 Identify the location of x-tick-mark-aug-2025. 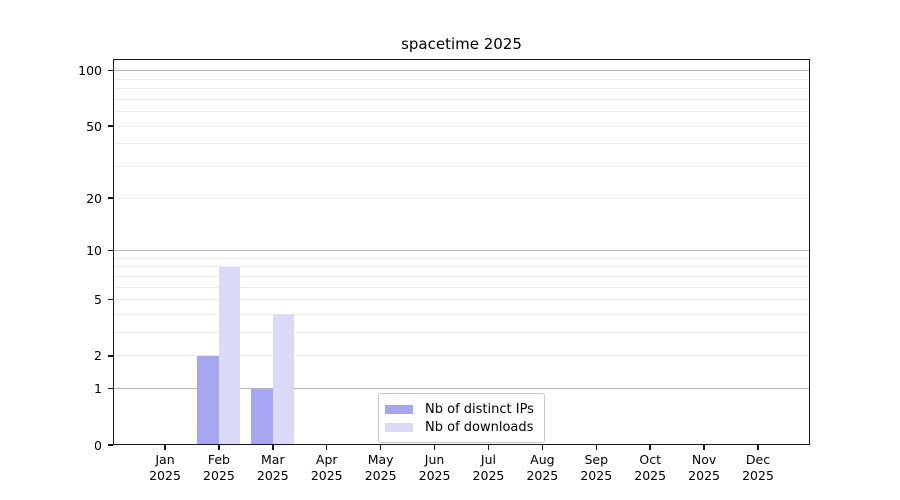
(542, 447).